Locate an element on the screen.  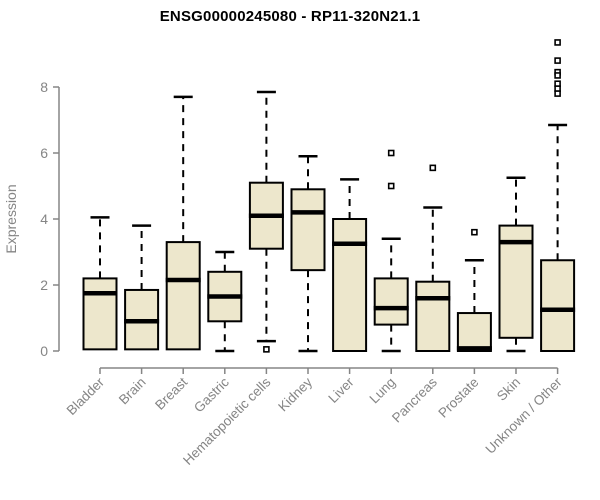
box-group-breast is located at coordinates (183, 223).